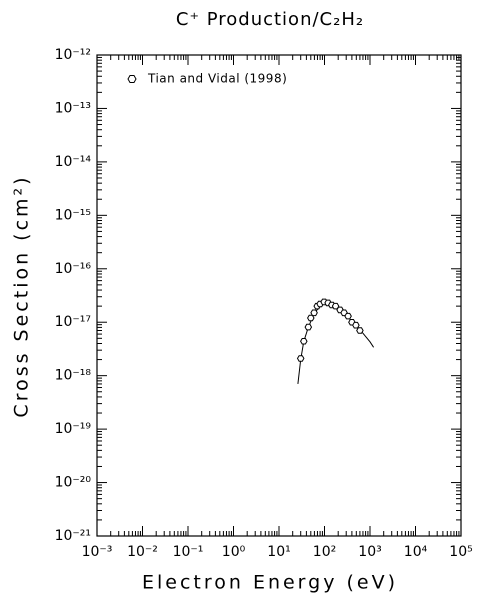 The height and width of the screenshot is (601, 482). I want to click on legend-marker, so click(132, 79).